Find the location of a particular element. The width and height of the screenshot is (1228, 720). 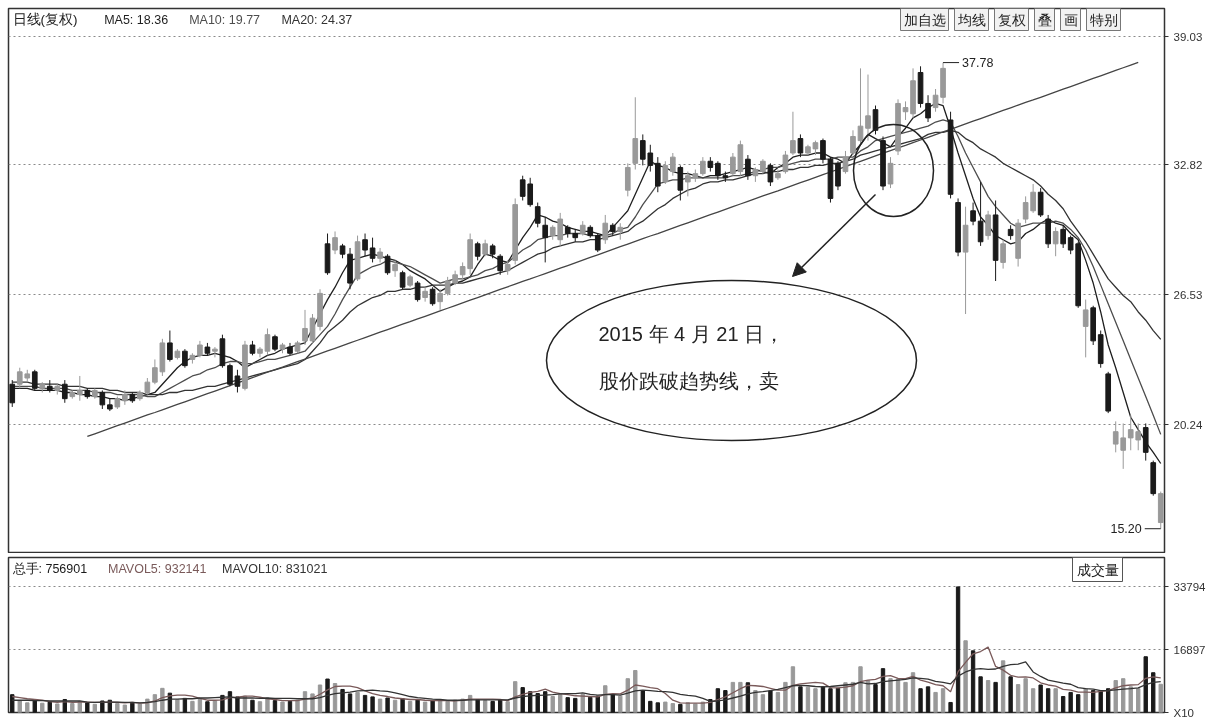

y-tick-label: 20.24 is located at coordinates (1188, 424).